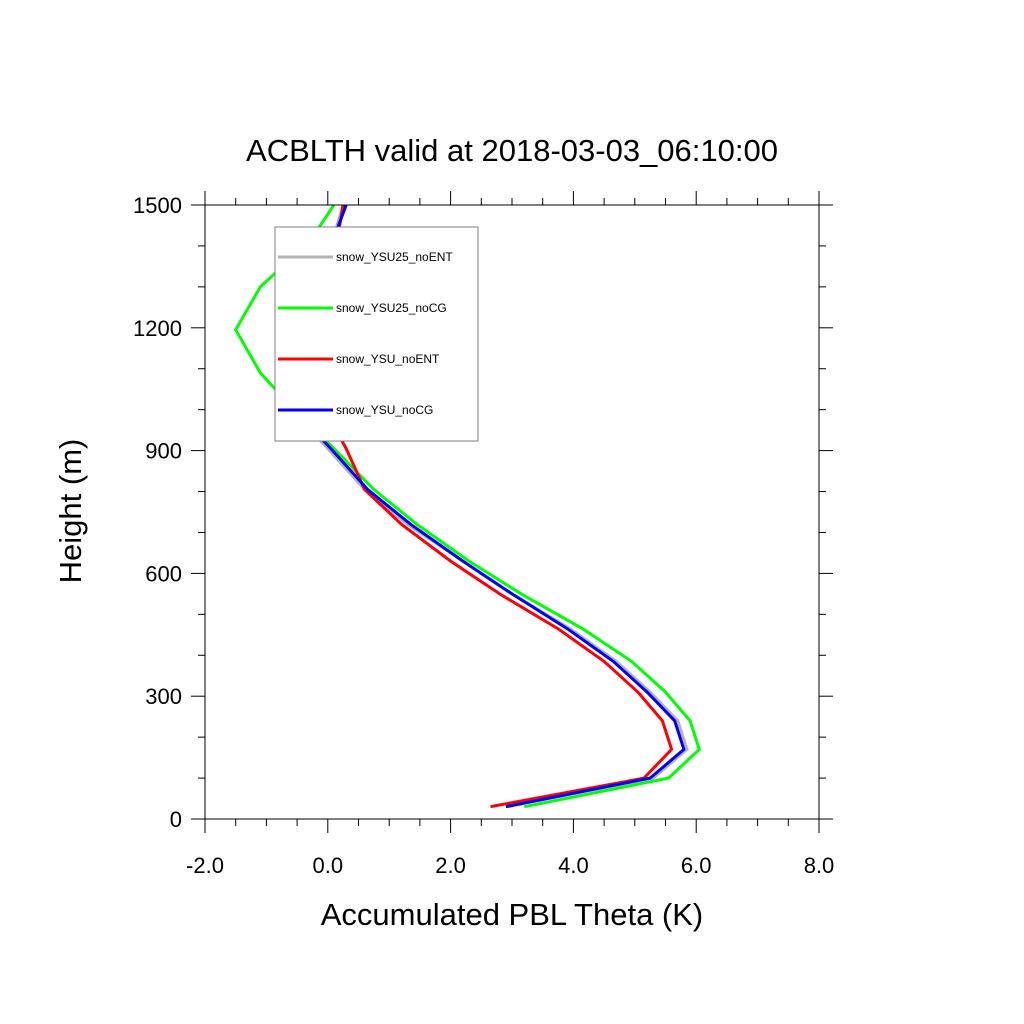  What do you see at coordinates (157, 328) in the screenshot?
I see `y-tick-label: 1200` at bounding box center [157, 328].